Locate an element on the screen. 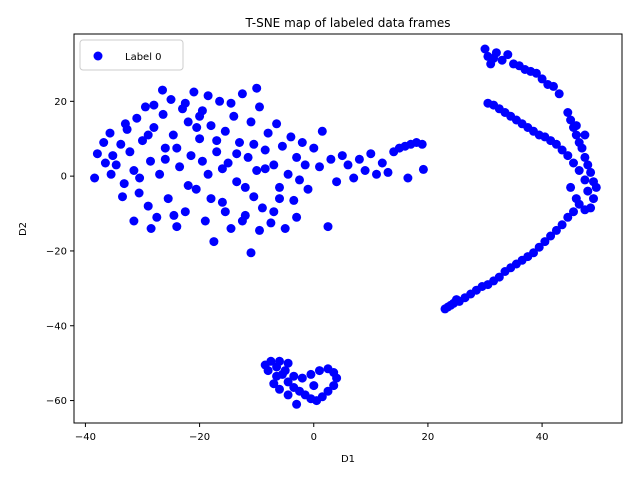 The height and width of the screenshot is (480, 640). x-tick-label: 0 is located at coordinates (314, 437).